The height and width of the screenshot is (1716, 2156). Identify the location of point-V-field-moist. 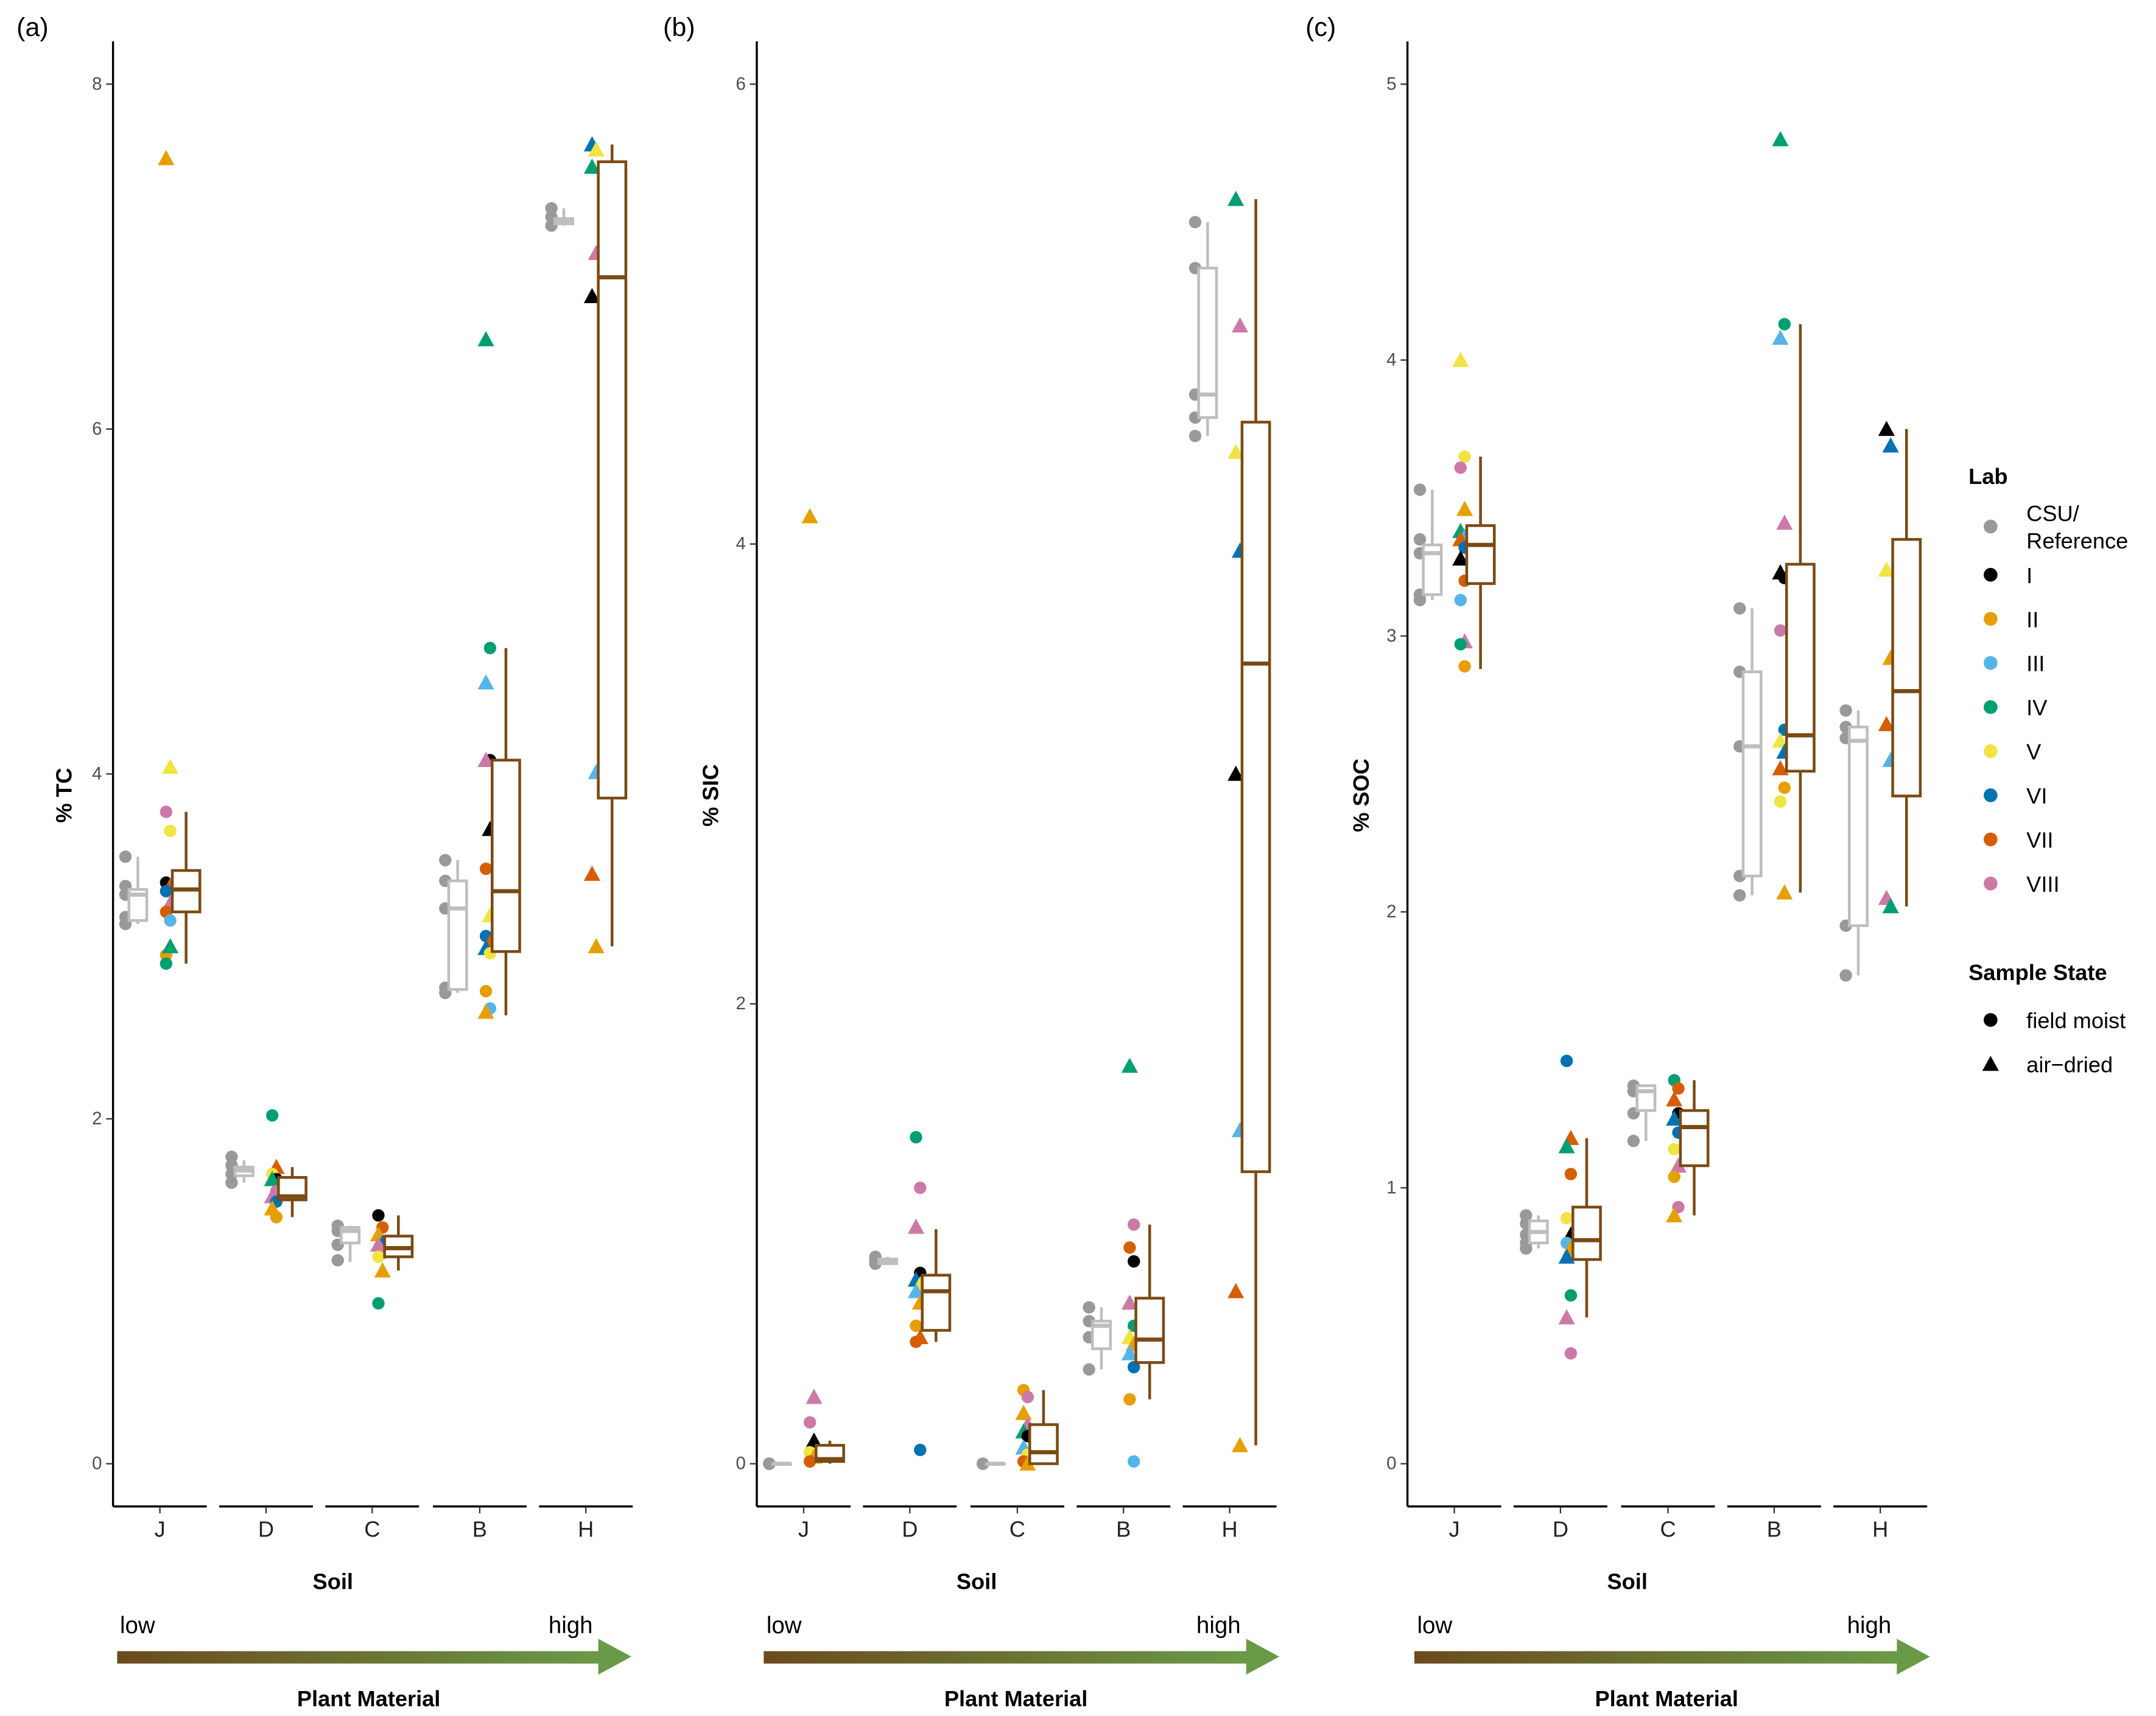
(1464, 457).